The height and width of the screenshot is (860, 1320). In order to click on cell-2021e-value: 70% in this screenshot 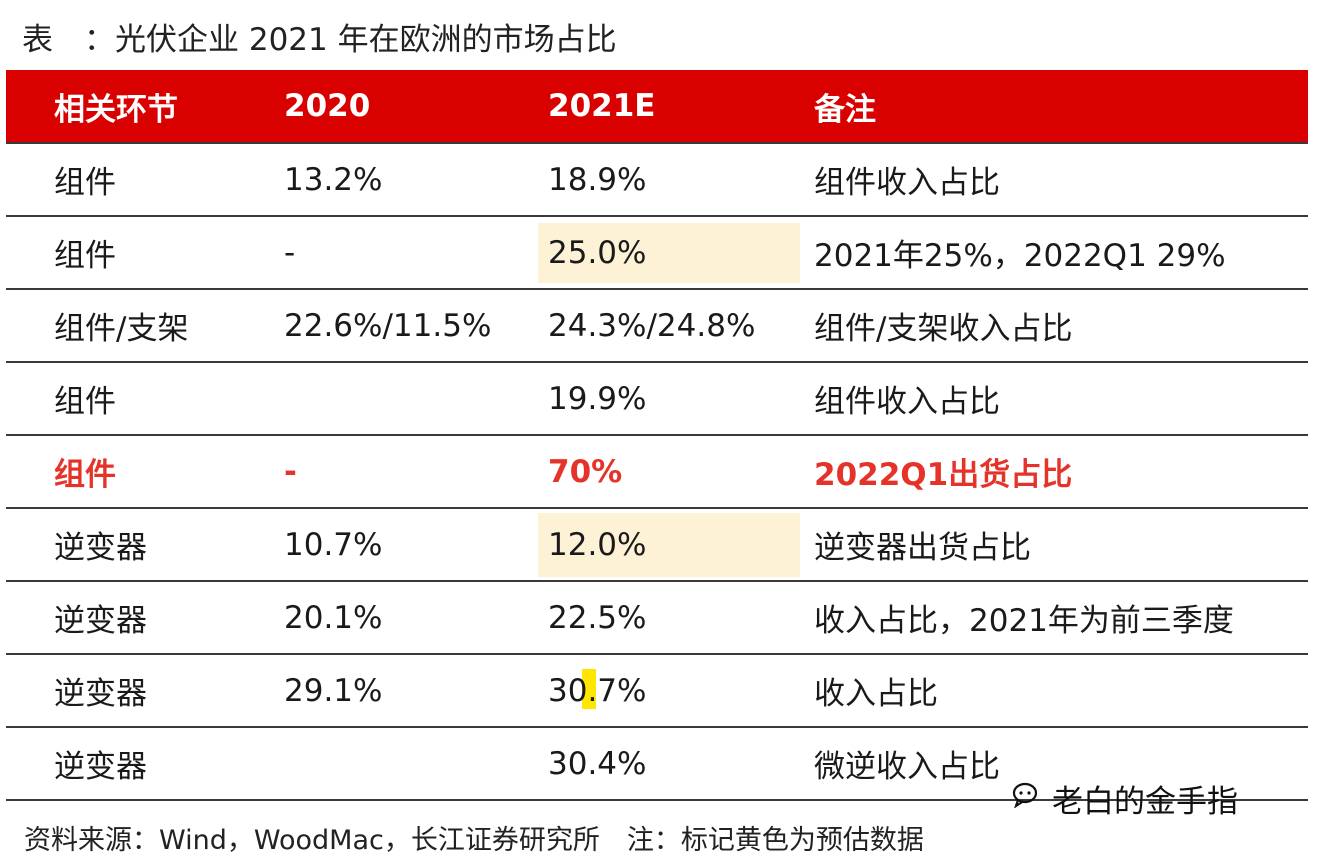, I will do `click(585, 471)`.